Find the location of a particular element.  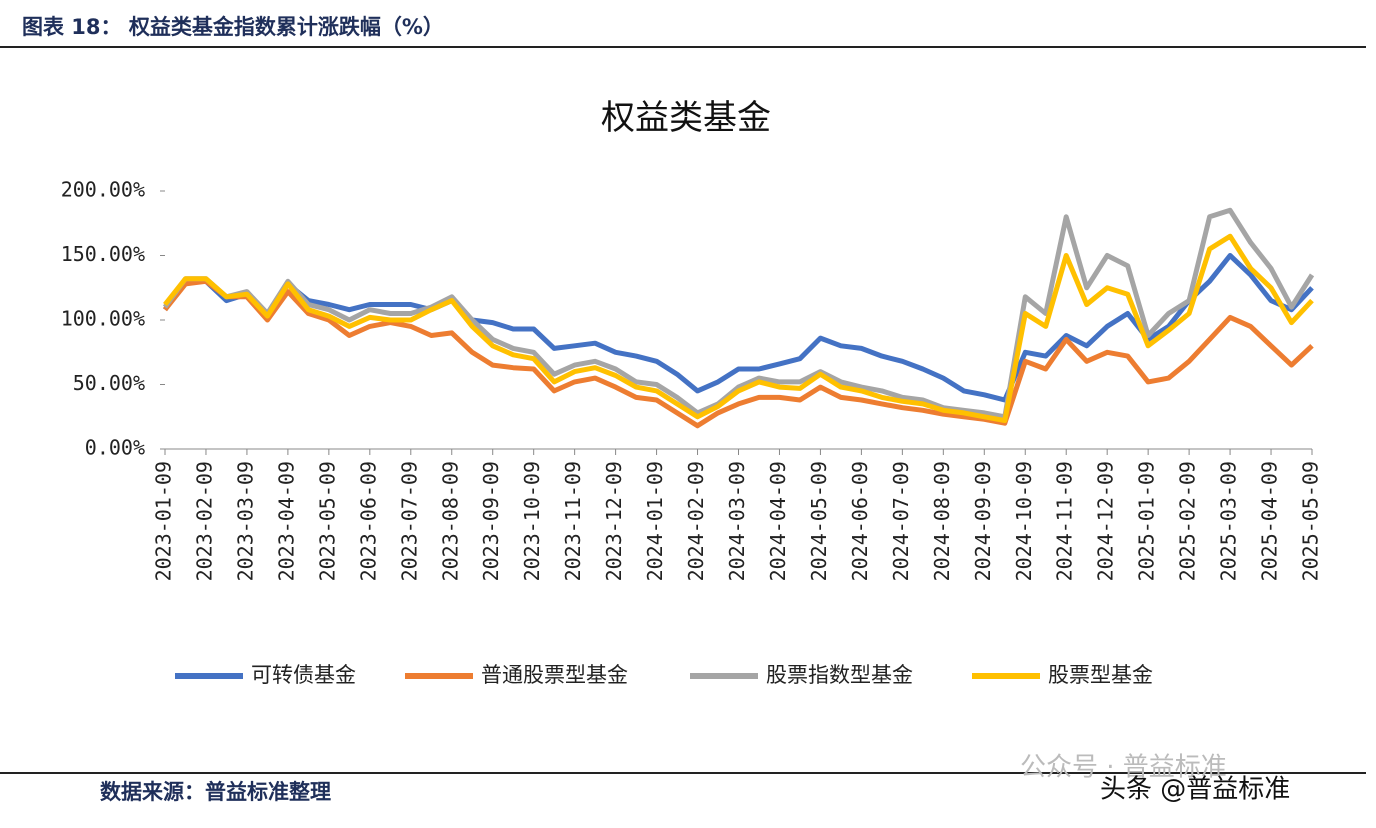

x-tick-label: 2023-10-09 is located at coordinates (532, 521).